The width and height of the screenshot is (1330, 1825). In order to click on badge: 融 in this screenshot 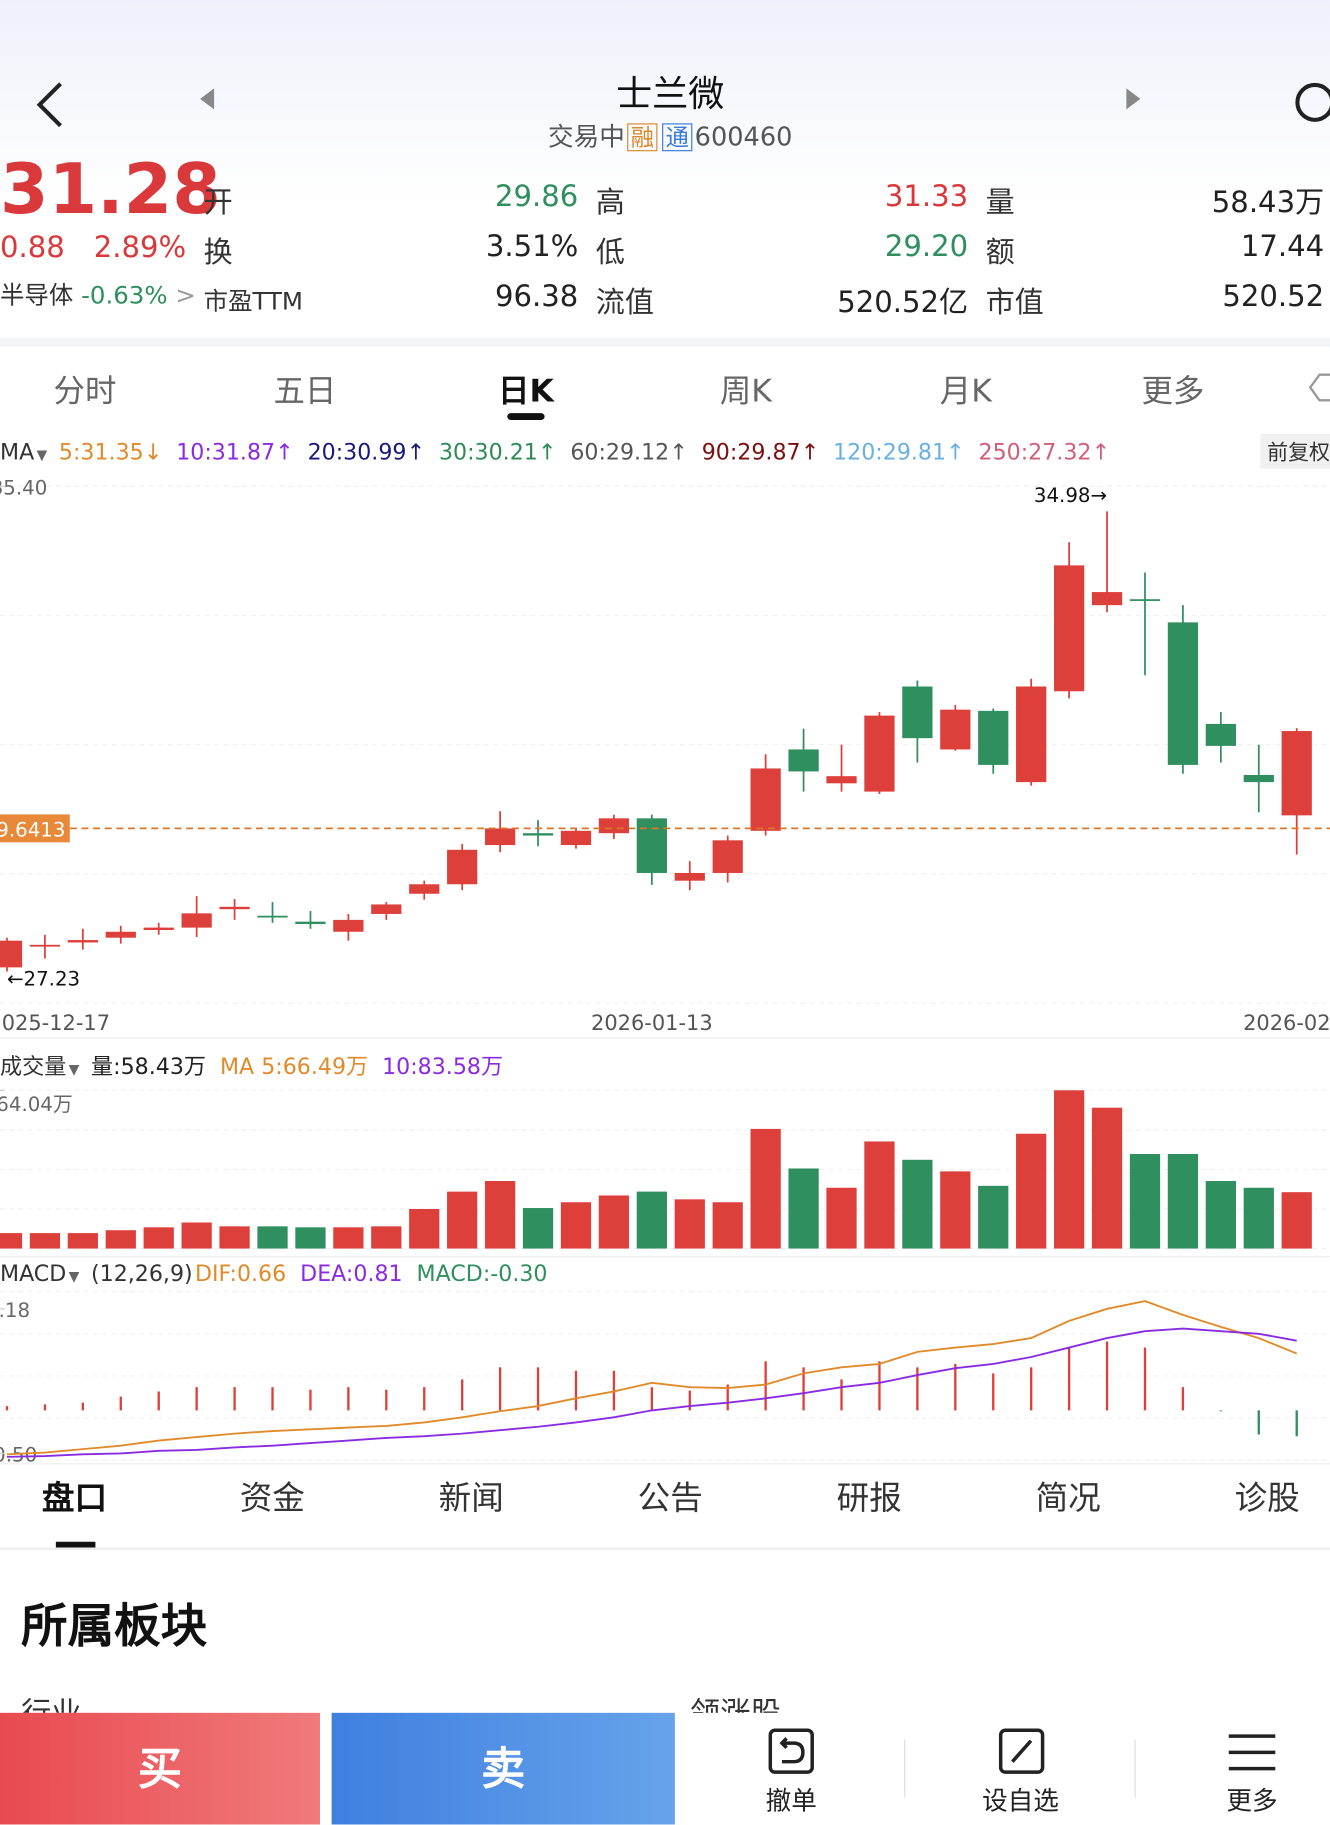, I will do `click(642, 137)`.